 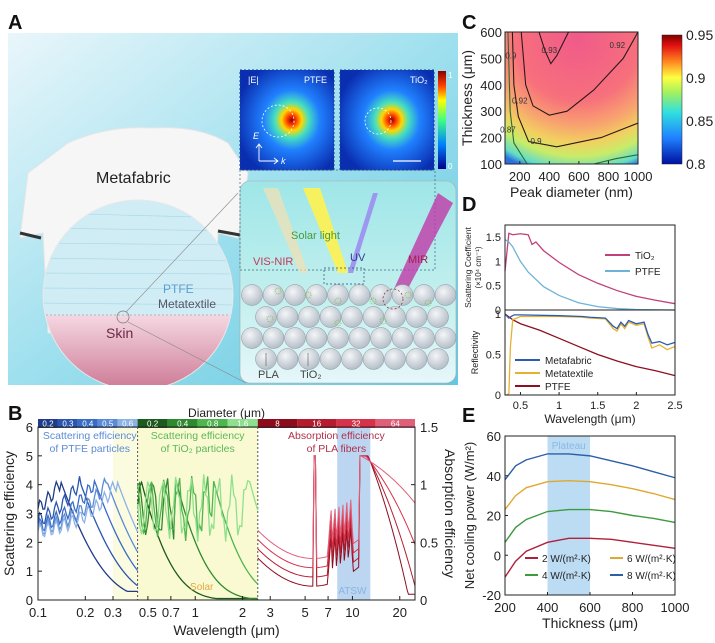 I want to click on y-tick-label: 200, so click(x=491, y=138).